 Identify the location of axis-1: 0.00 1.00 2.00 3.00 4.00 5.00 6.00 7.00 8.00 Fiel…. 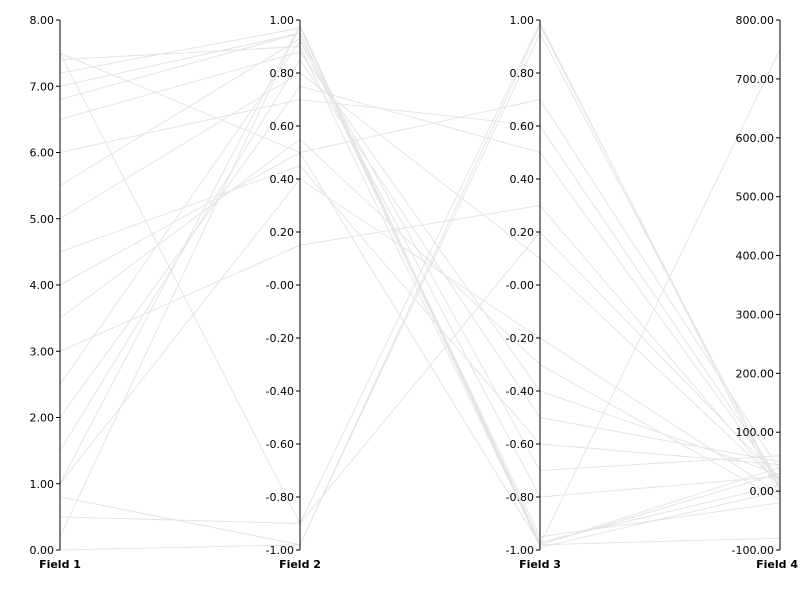
(55, 292).